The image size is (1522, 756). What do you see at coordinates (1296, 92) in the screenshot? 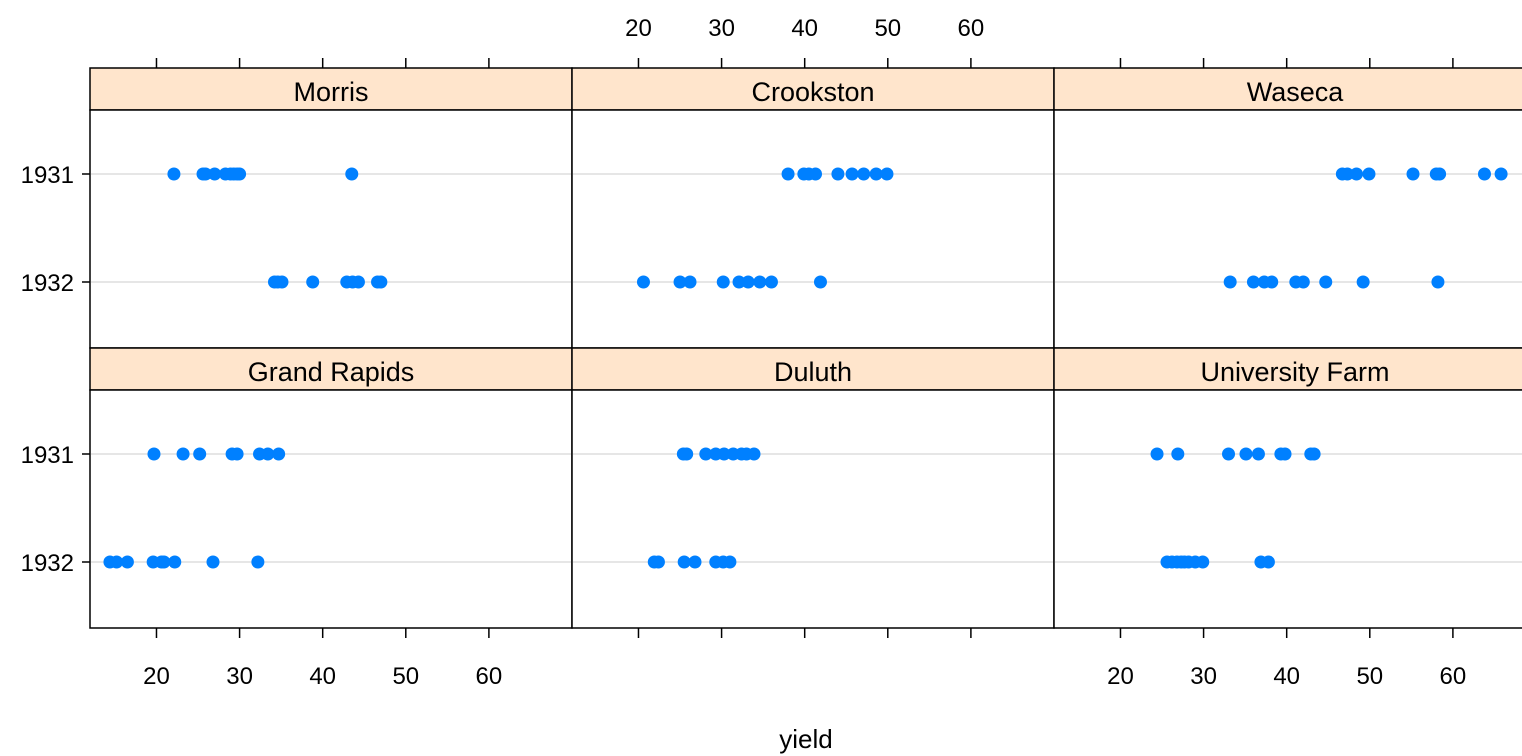
I see `panel-strip-label: Waseca` at bounding box center [1296, 92].